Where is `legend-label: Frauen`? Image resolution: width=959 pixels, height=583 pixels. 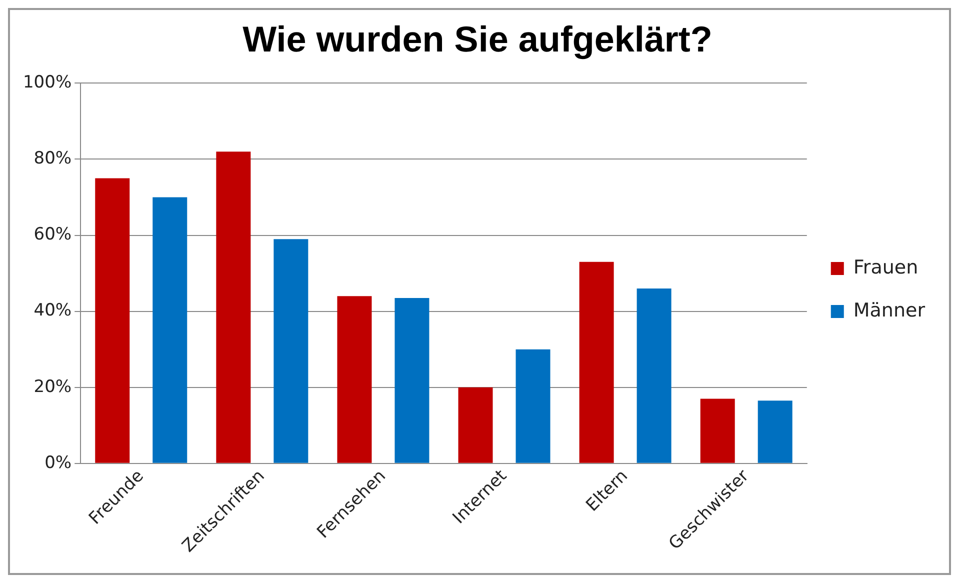
legend-label: Frauen is located at coordinates (885, 267).